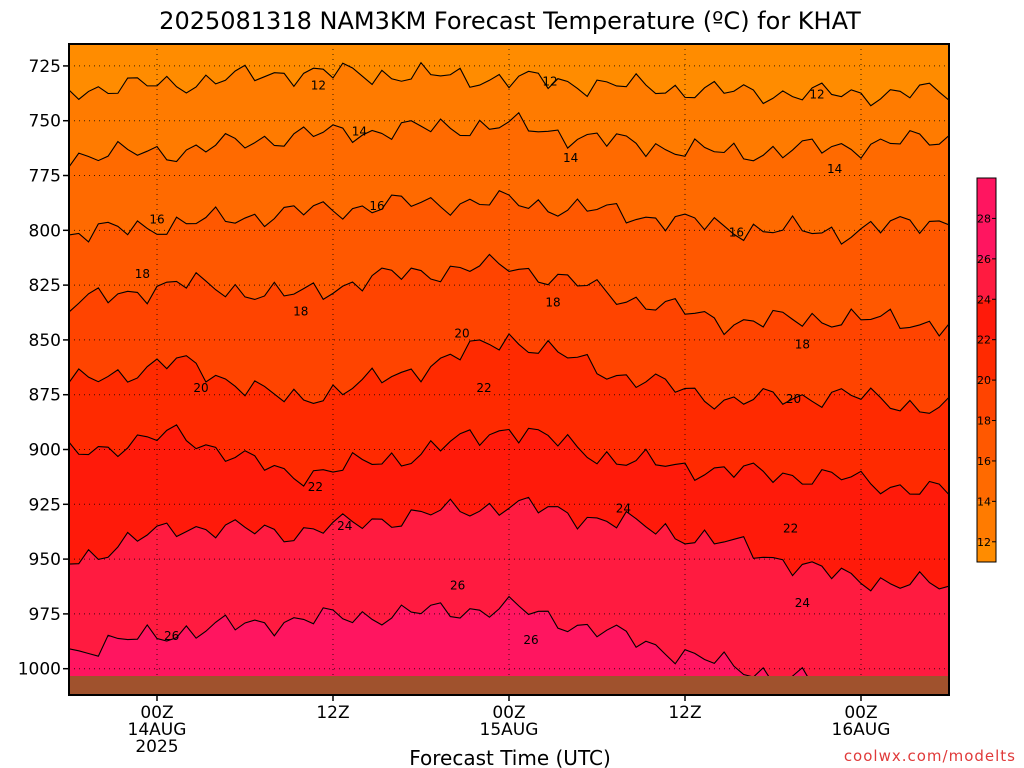 This screenshot has height=768, width=1024. What do you see at coordinates (45, 505) in the screenshot?
I see `y-tick-label: 925` at bounding box center [45, 505].